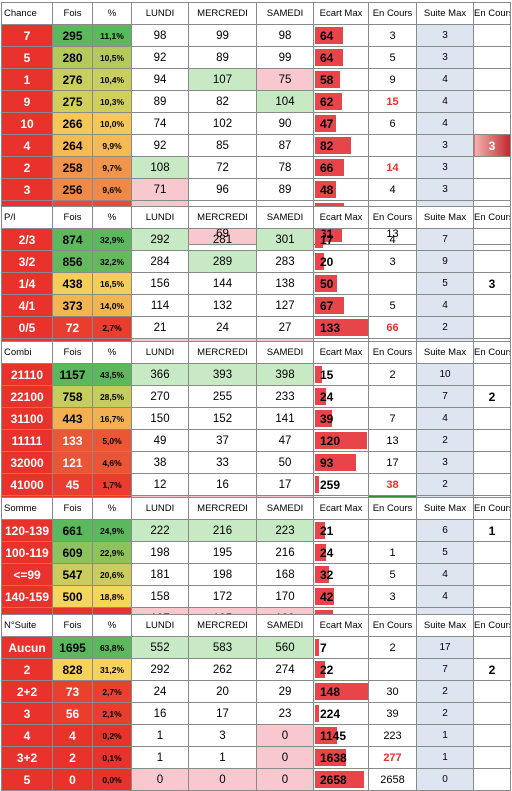 This screenshot has width=512, height=791. I want to click on ecart-max-cell: 48, so click(341, 189).